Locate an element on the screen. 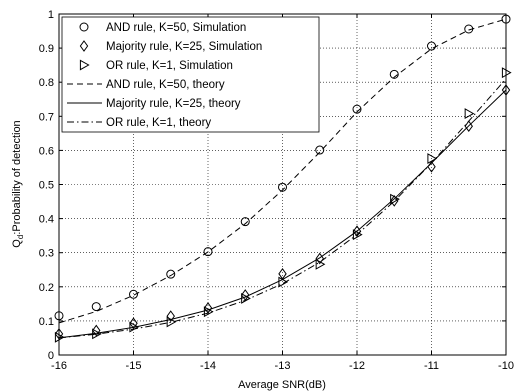 The width and height of the screenshot is (515, 392). y-axis-title: Qd:Probability of detection is located at coordinates (18, 183).